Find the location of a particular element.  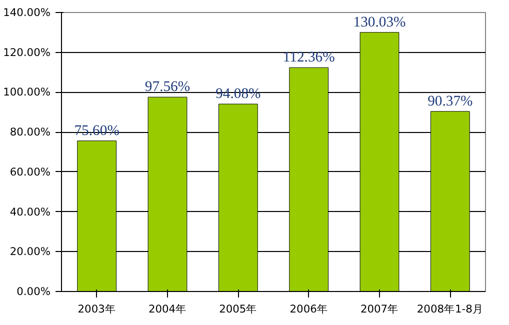

x-tick-label: 2008年1-8月 is located at coordinates (450, 309).